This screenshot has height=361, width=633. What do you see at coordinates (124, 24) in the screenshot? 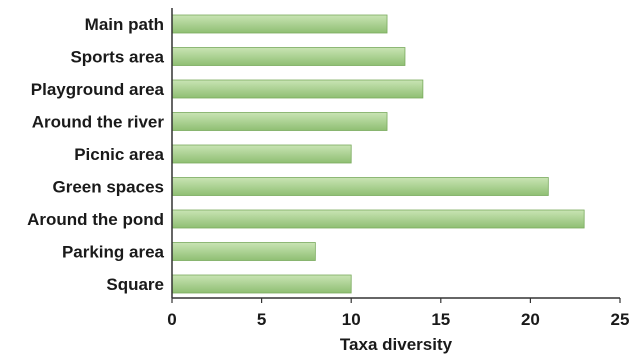
I see `category-label-main-path: Main path` at bounding box center [124, 24].